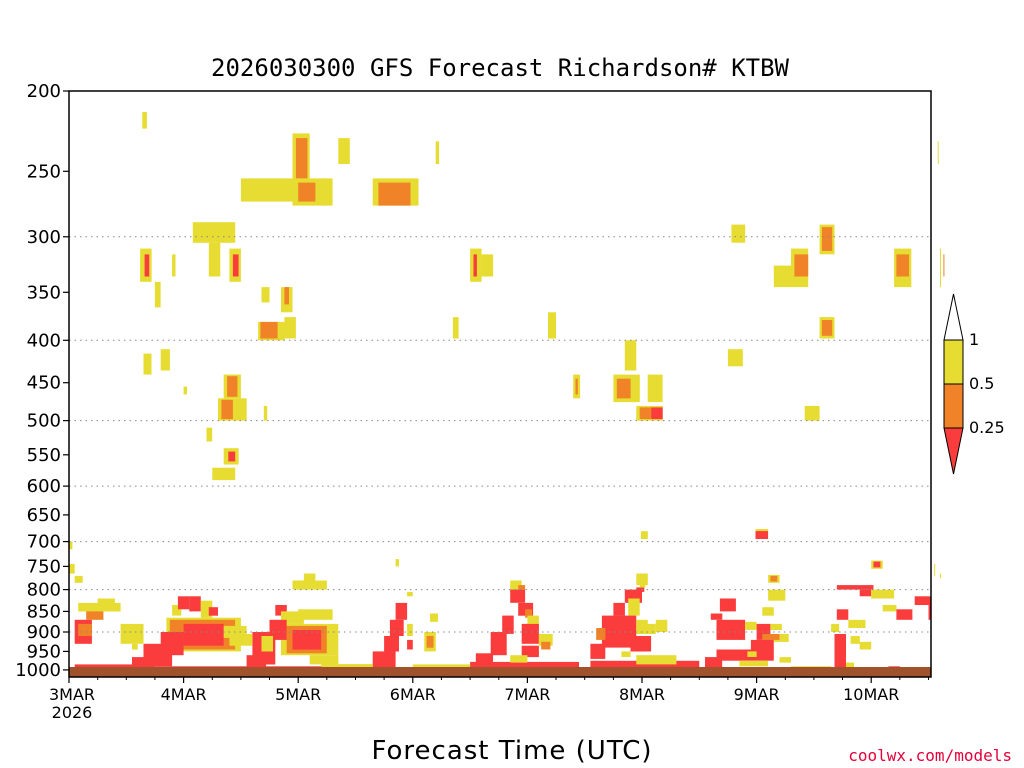 Image resolution: width=1024 pixels, height=768 pixels. Describe the element at coordinates (974, 339) in the screenshot. I see `legend-label: 1` at that location.